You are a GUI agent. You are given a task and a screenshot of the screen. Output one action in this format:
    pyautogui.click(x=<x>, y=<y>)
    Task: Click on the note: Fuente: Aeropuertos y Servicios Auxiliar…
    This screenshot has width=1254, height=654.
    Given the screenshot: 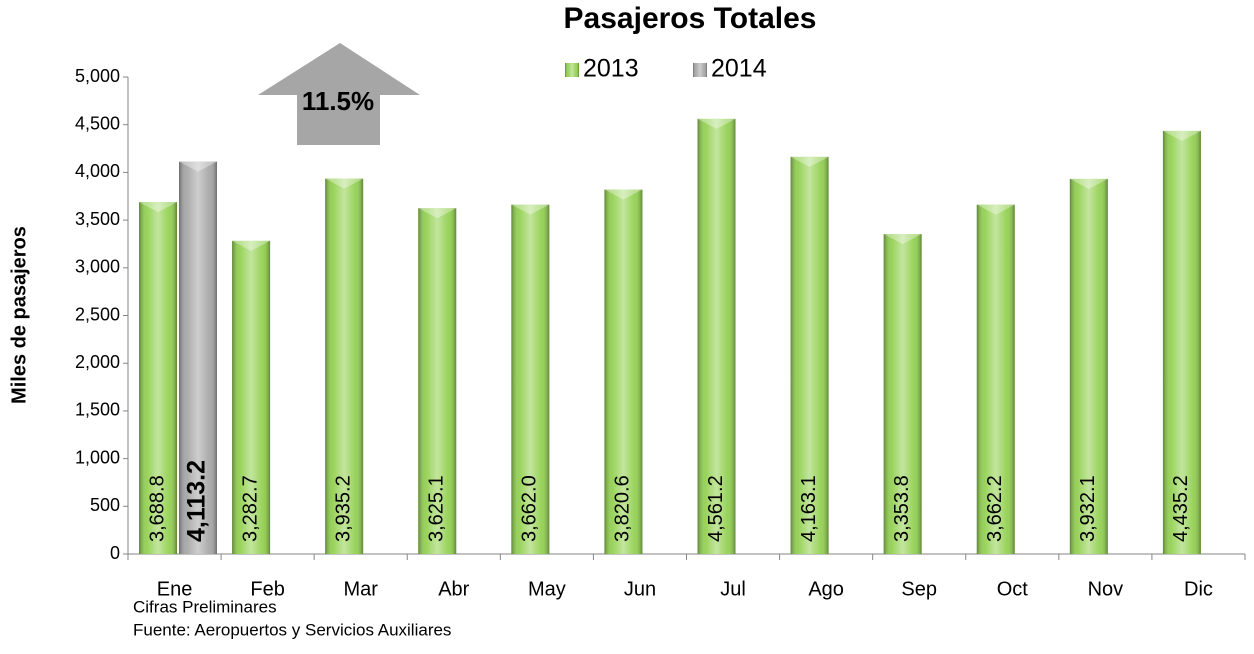 What is the action you would take?
    pyautogui.click(x=292, y=629)
    